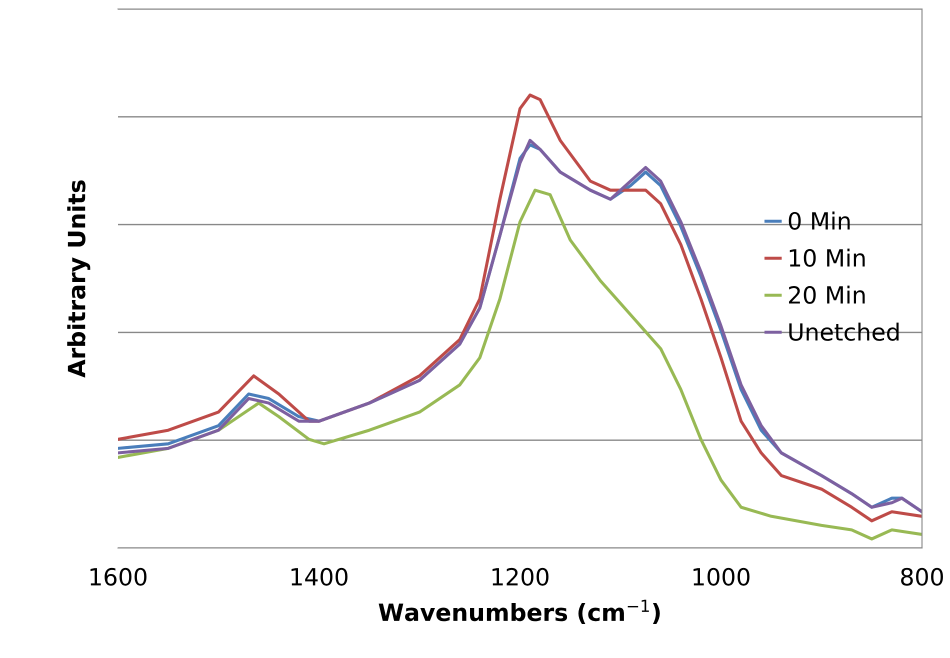 Image resolution: width=950 pixels, height=658 pixels. I want to click on x-tick-label: 1000, so click(722, 577).